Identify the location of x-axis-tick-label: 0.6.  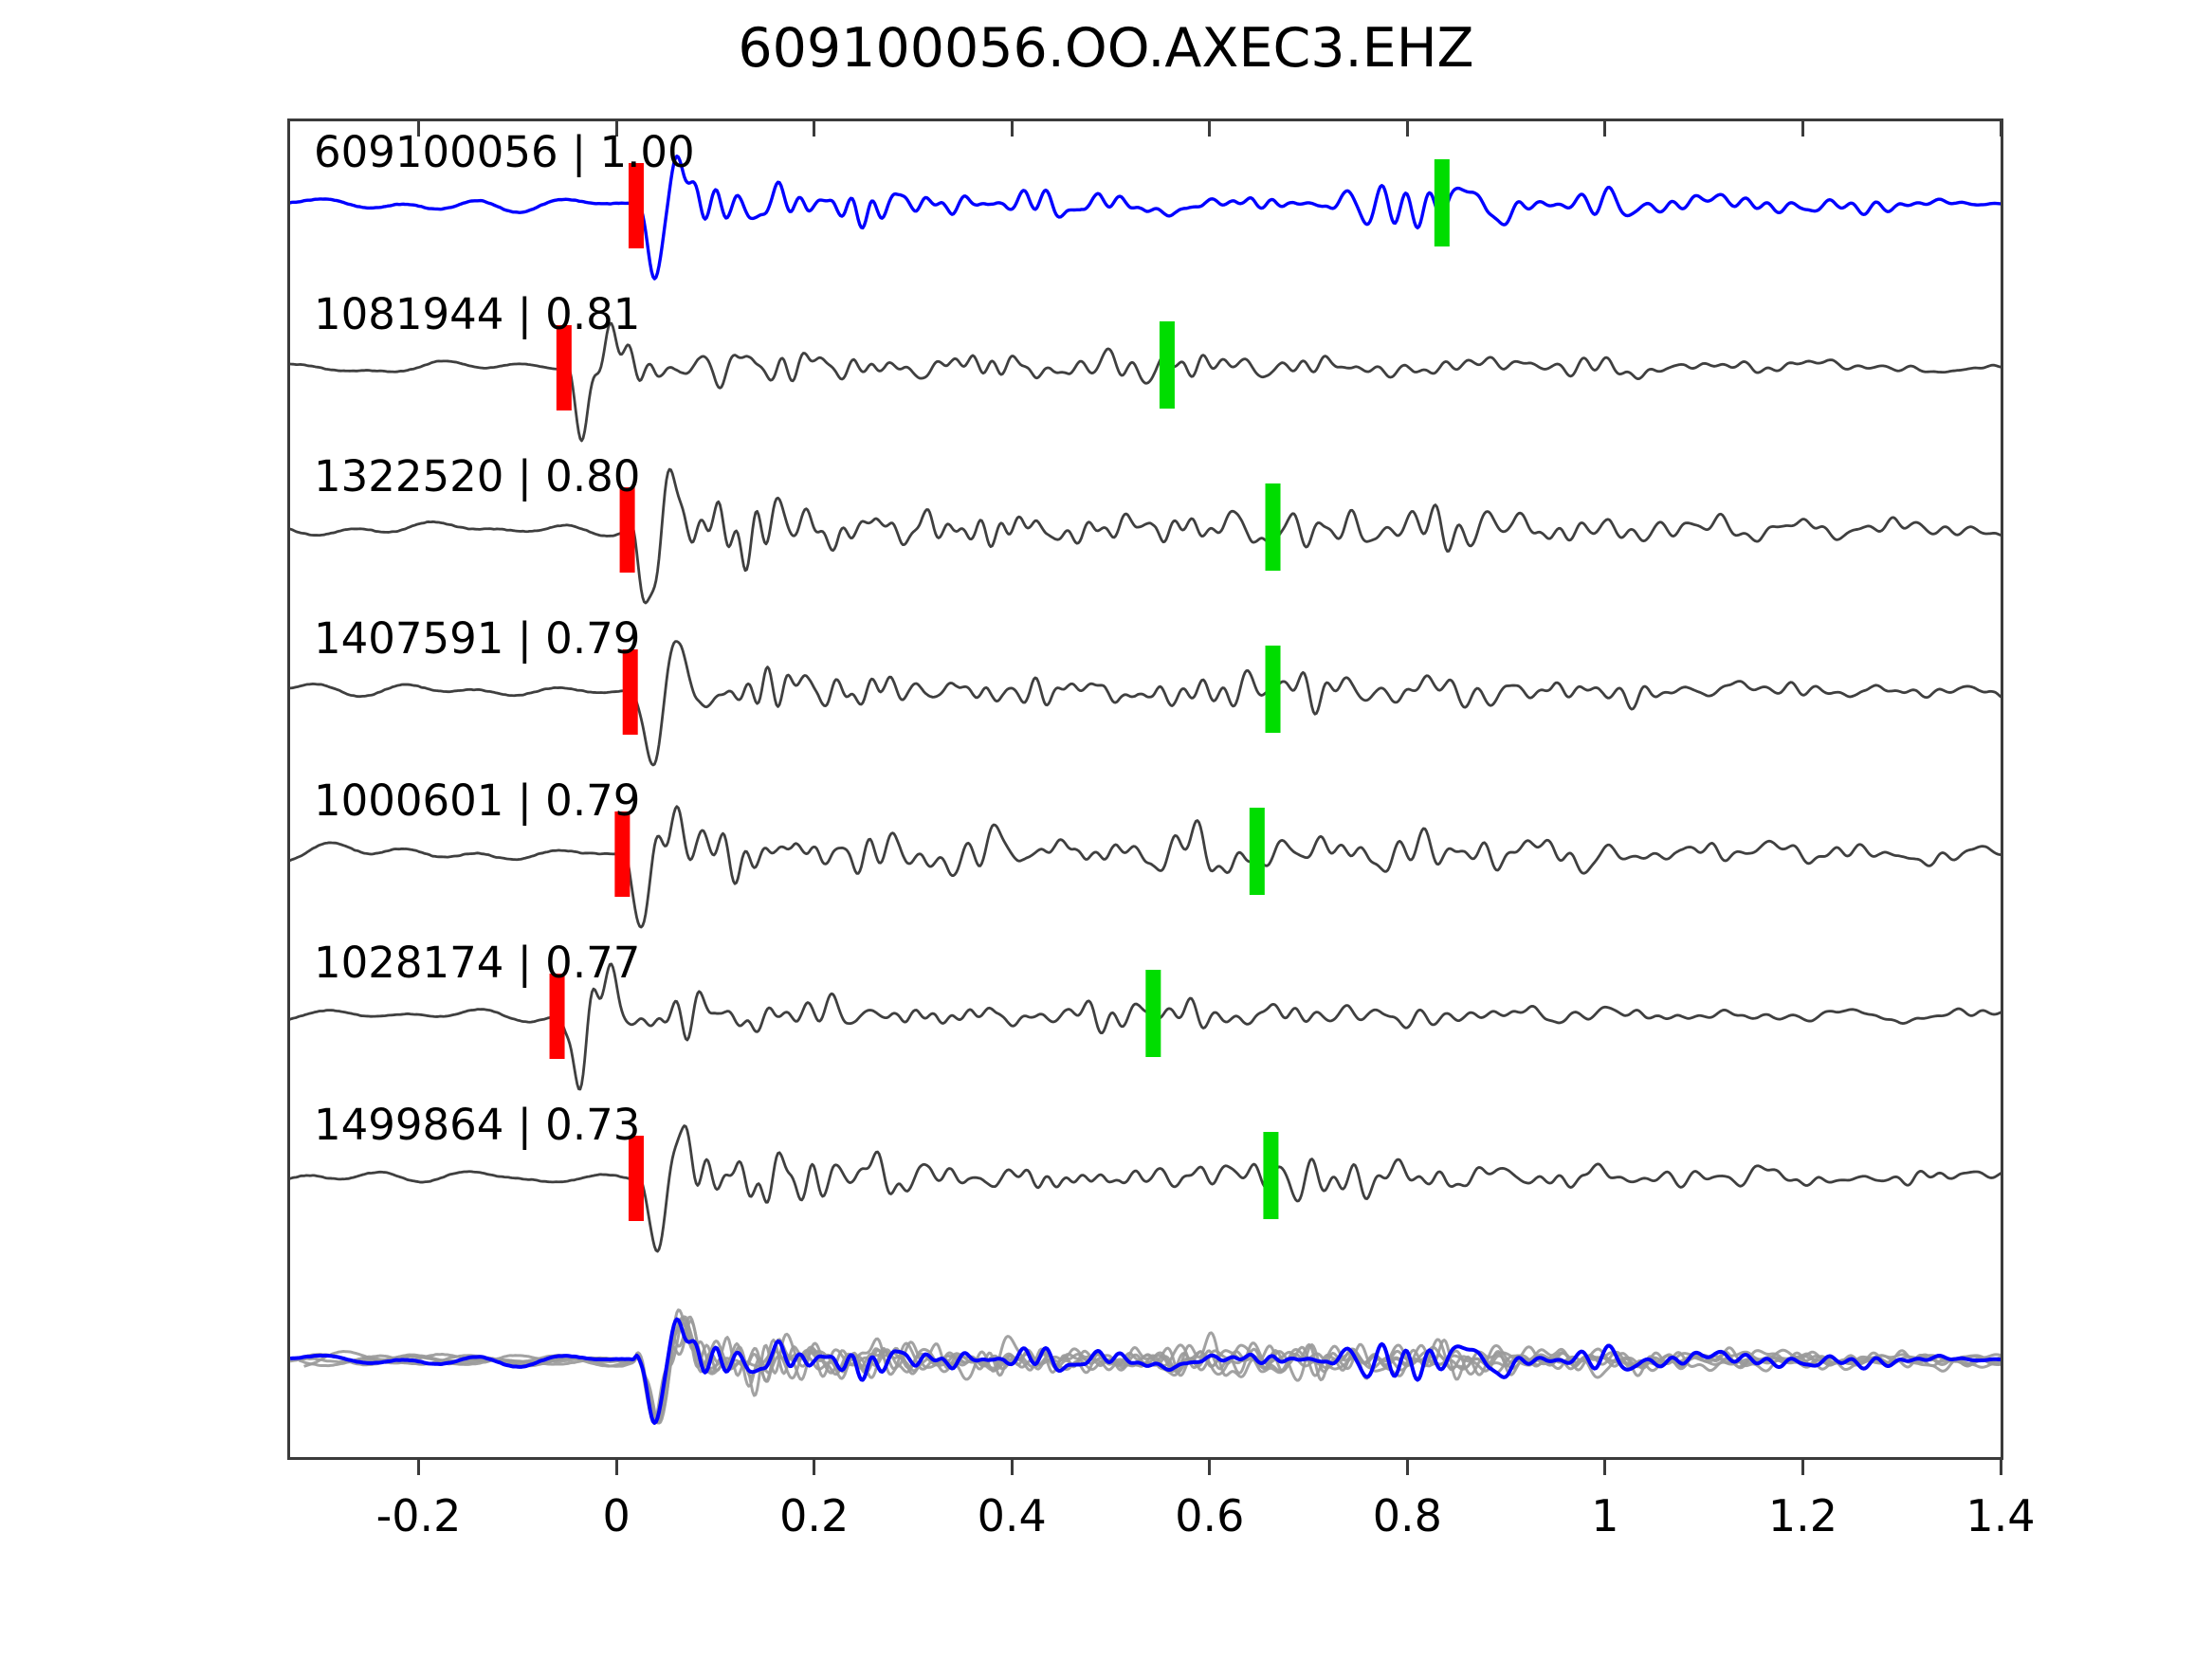
(1210, 1515).